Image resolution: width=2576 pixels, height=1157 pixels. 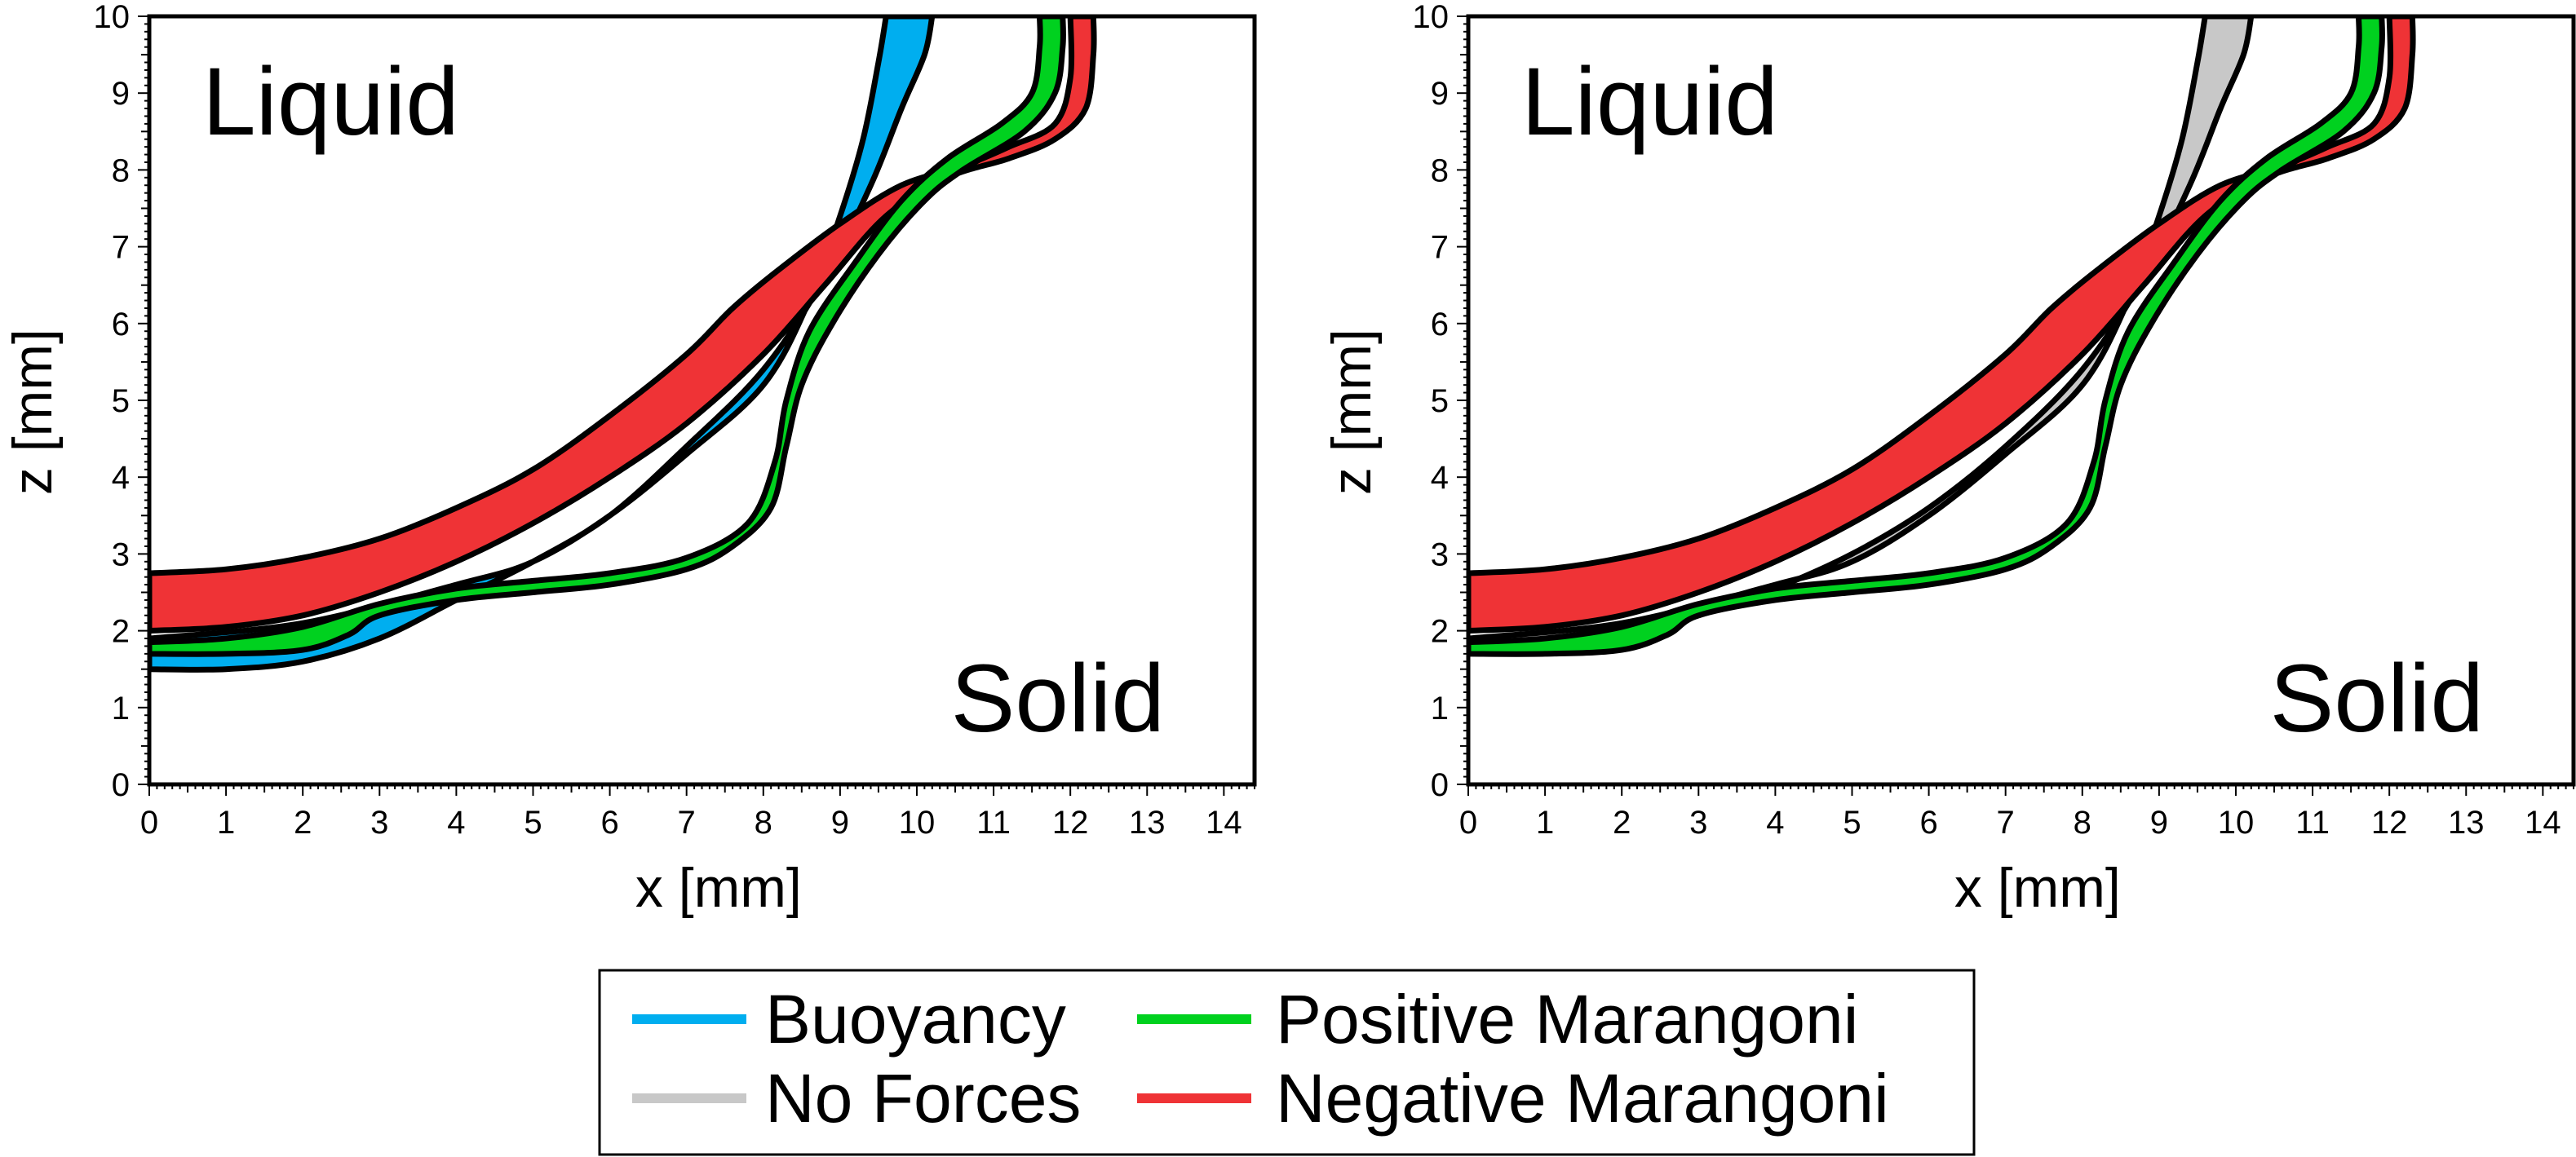 What do you see at coordinates (1582, 1098) in the screenshot?
I see `legend-label-negative-marangoni: Negative Marangoni` at bounding box center [1582, 1098].